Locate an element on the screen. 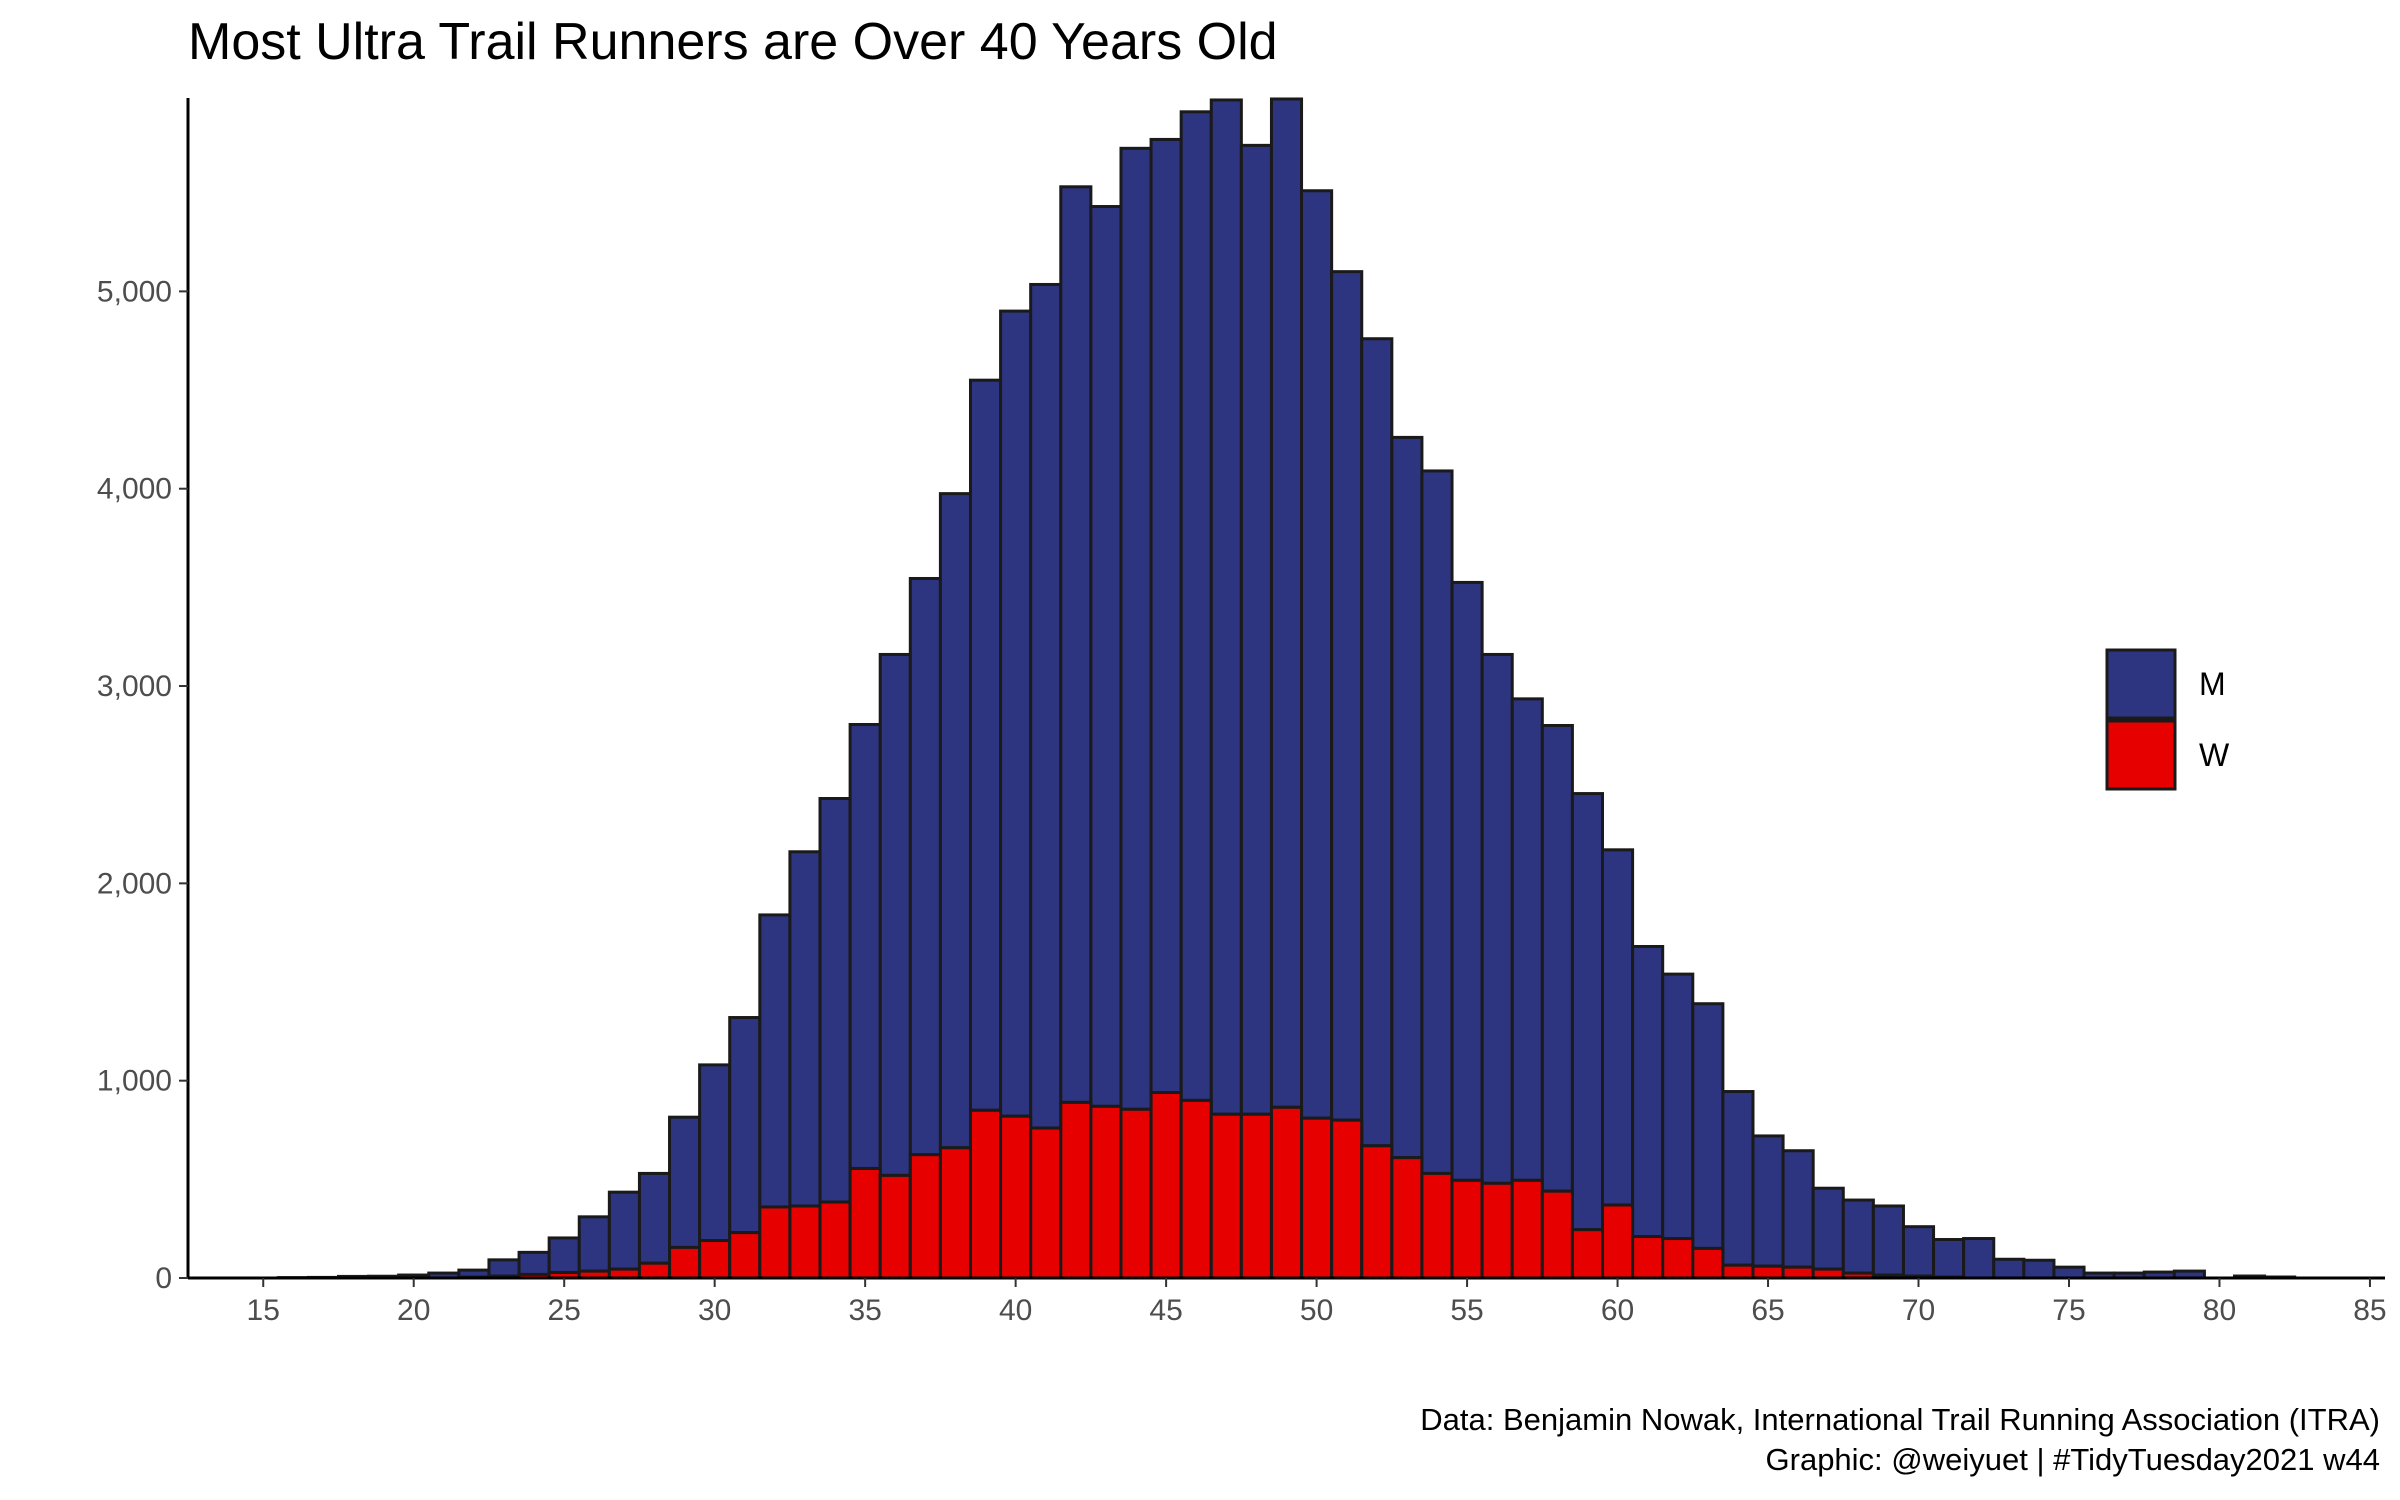 The height and width of the screenshot is (1500, 2400). x-tick-label: 65 is located at coordinates (1767, 1310).